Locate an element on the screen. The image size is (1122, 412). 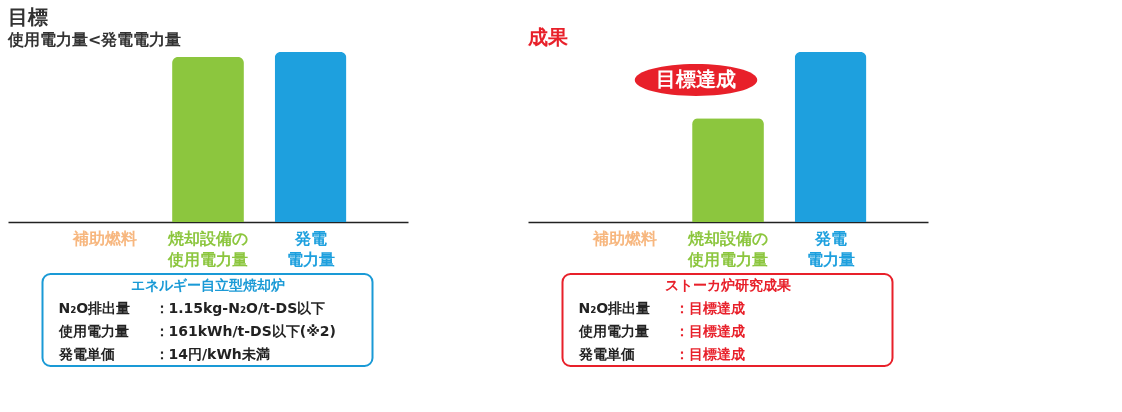
text: 使用電力量：目標達成 is located at coordinates (661, 330).